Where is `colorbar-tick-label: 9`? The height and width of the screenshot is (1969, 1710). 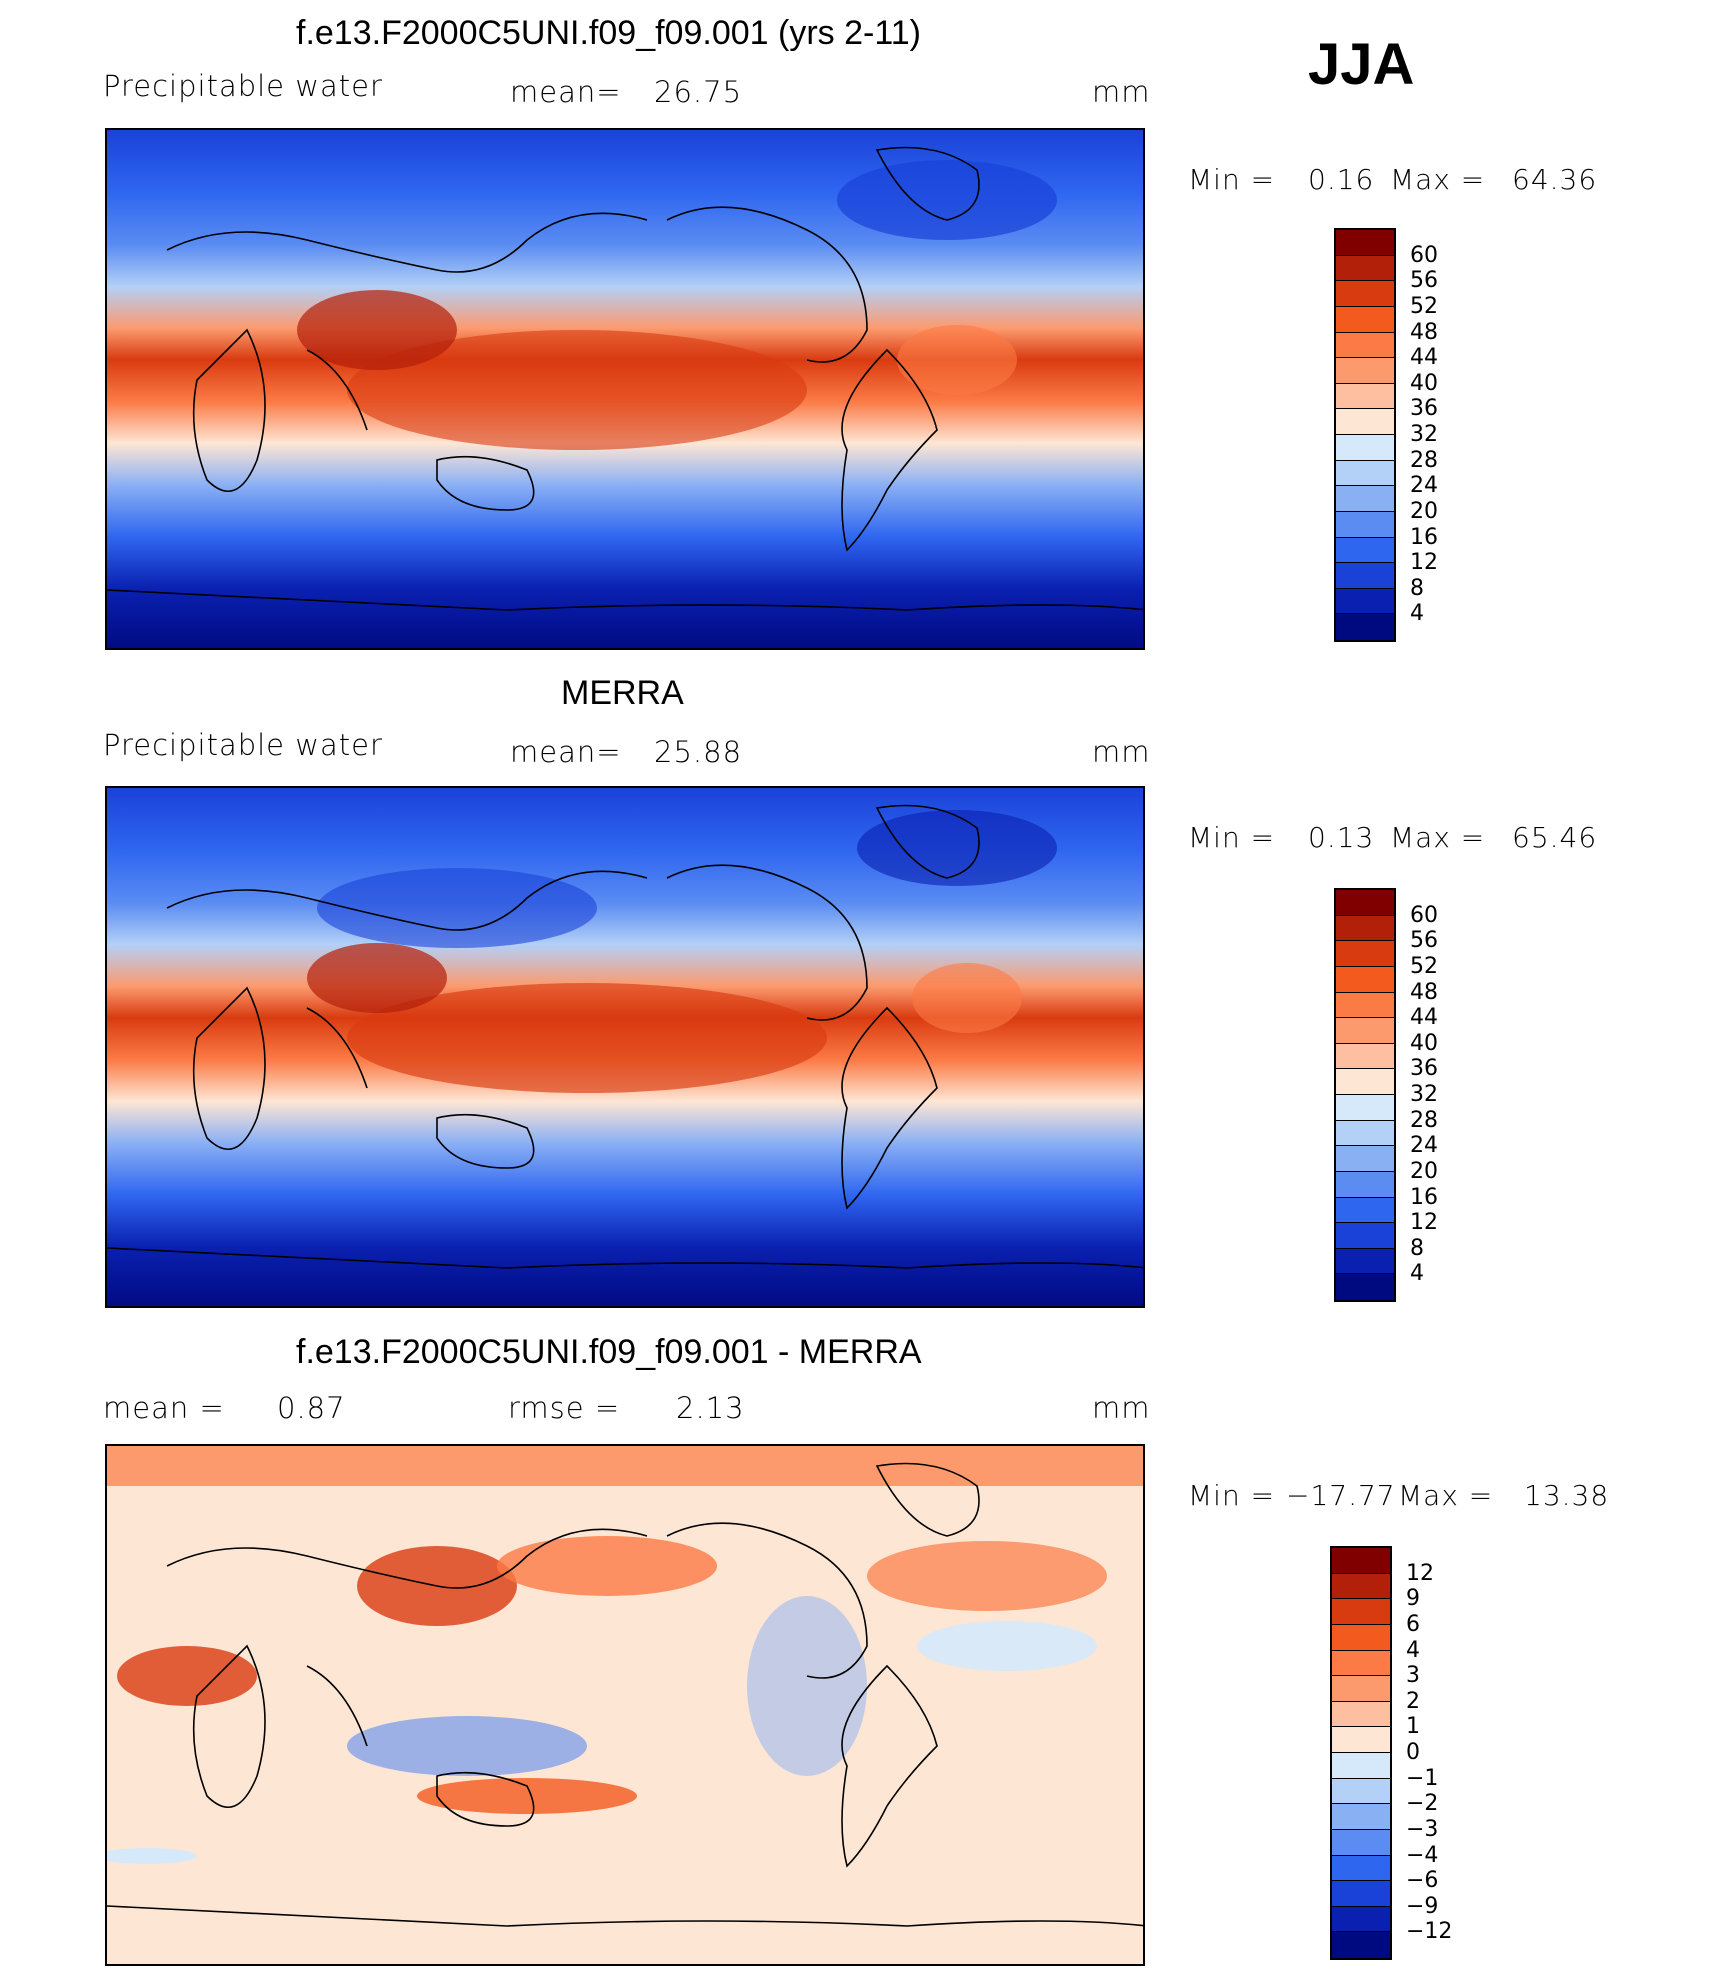 colorbar-tick-label: 9 is located at coordinates (1413, 1599).